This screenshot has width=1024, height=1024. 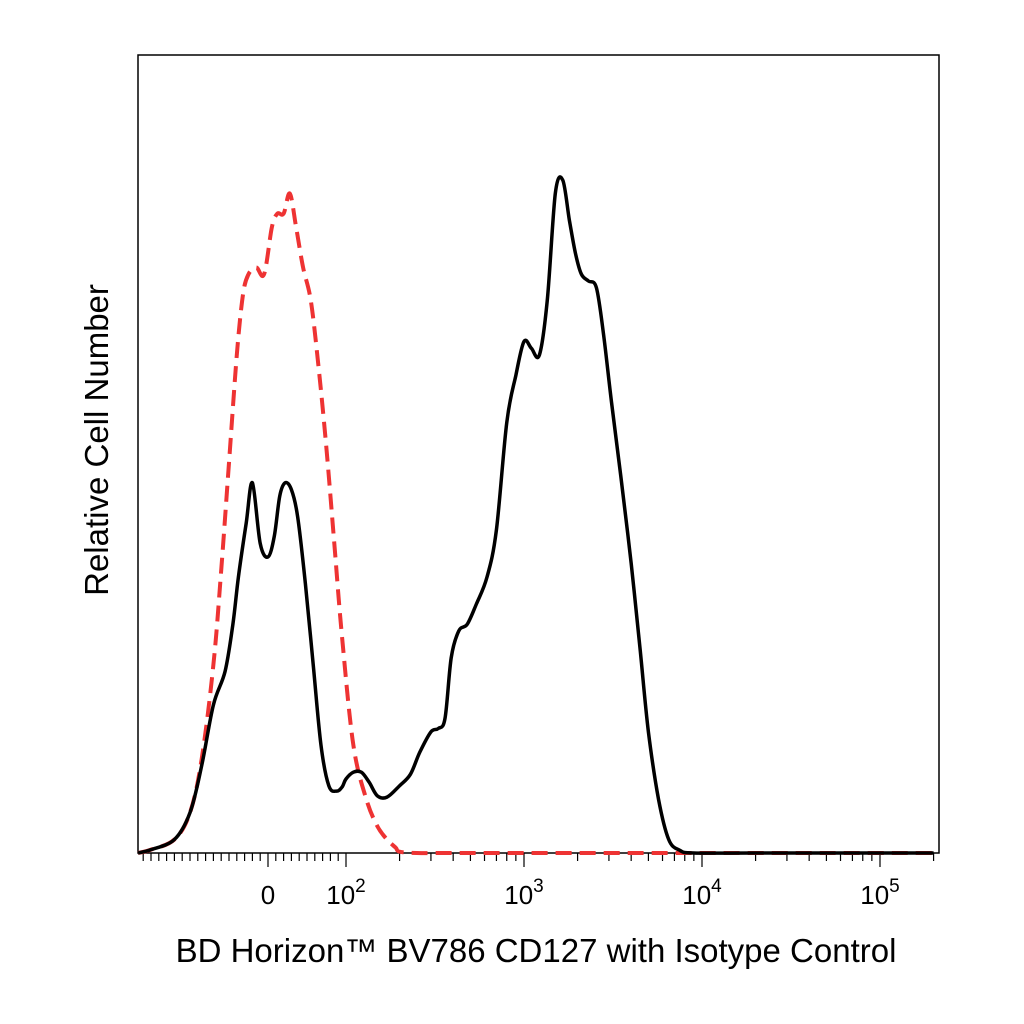 What do you see at coordinates (268, 895) in the screenshot?
I see `x-tick-label: 0` at bounding box center [268, 895].